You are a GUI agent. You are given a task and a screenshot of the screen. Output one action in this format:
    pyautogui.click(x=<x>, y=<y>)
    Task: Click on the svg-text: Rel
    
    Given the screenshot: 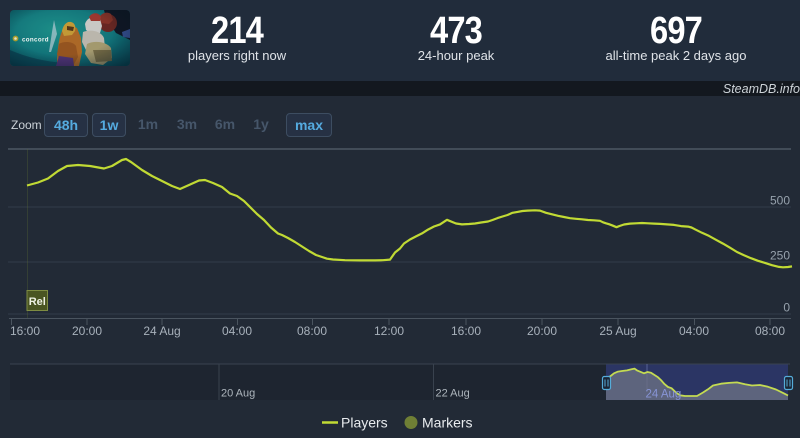 What is the action you would take?
    pyautogui.click(x=37, y=302)
    